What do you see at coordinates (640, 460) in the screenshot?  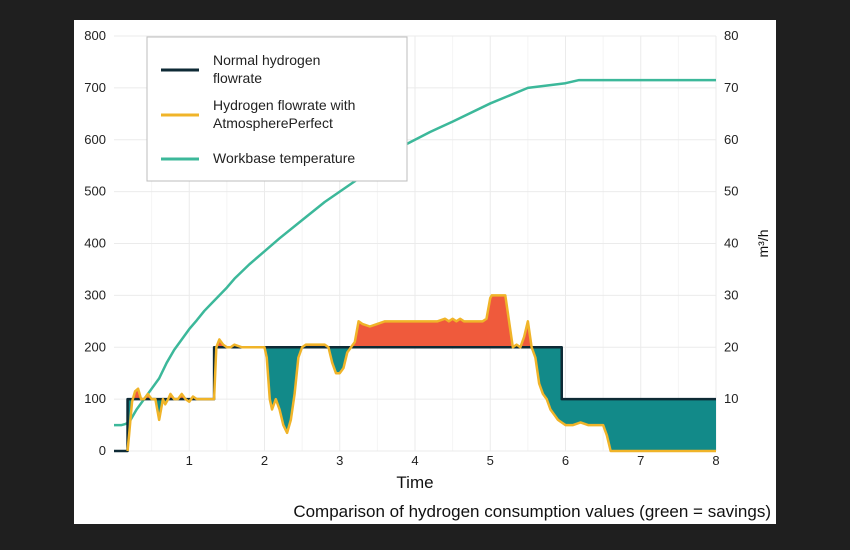 I see `x-tick-label: 7` at bounding box center [640, 460].